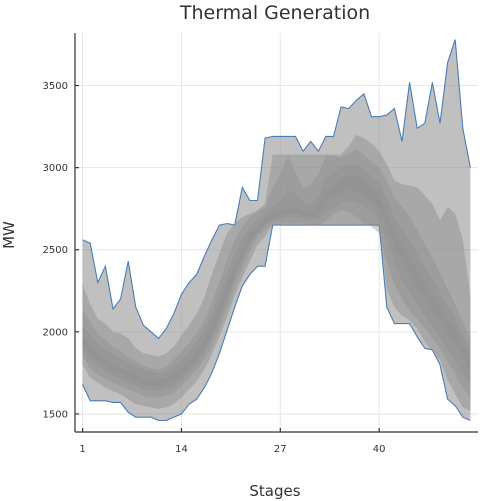  I want to click on x-tick-label-2: 27, so click(280, 449).